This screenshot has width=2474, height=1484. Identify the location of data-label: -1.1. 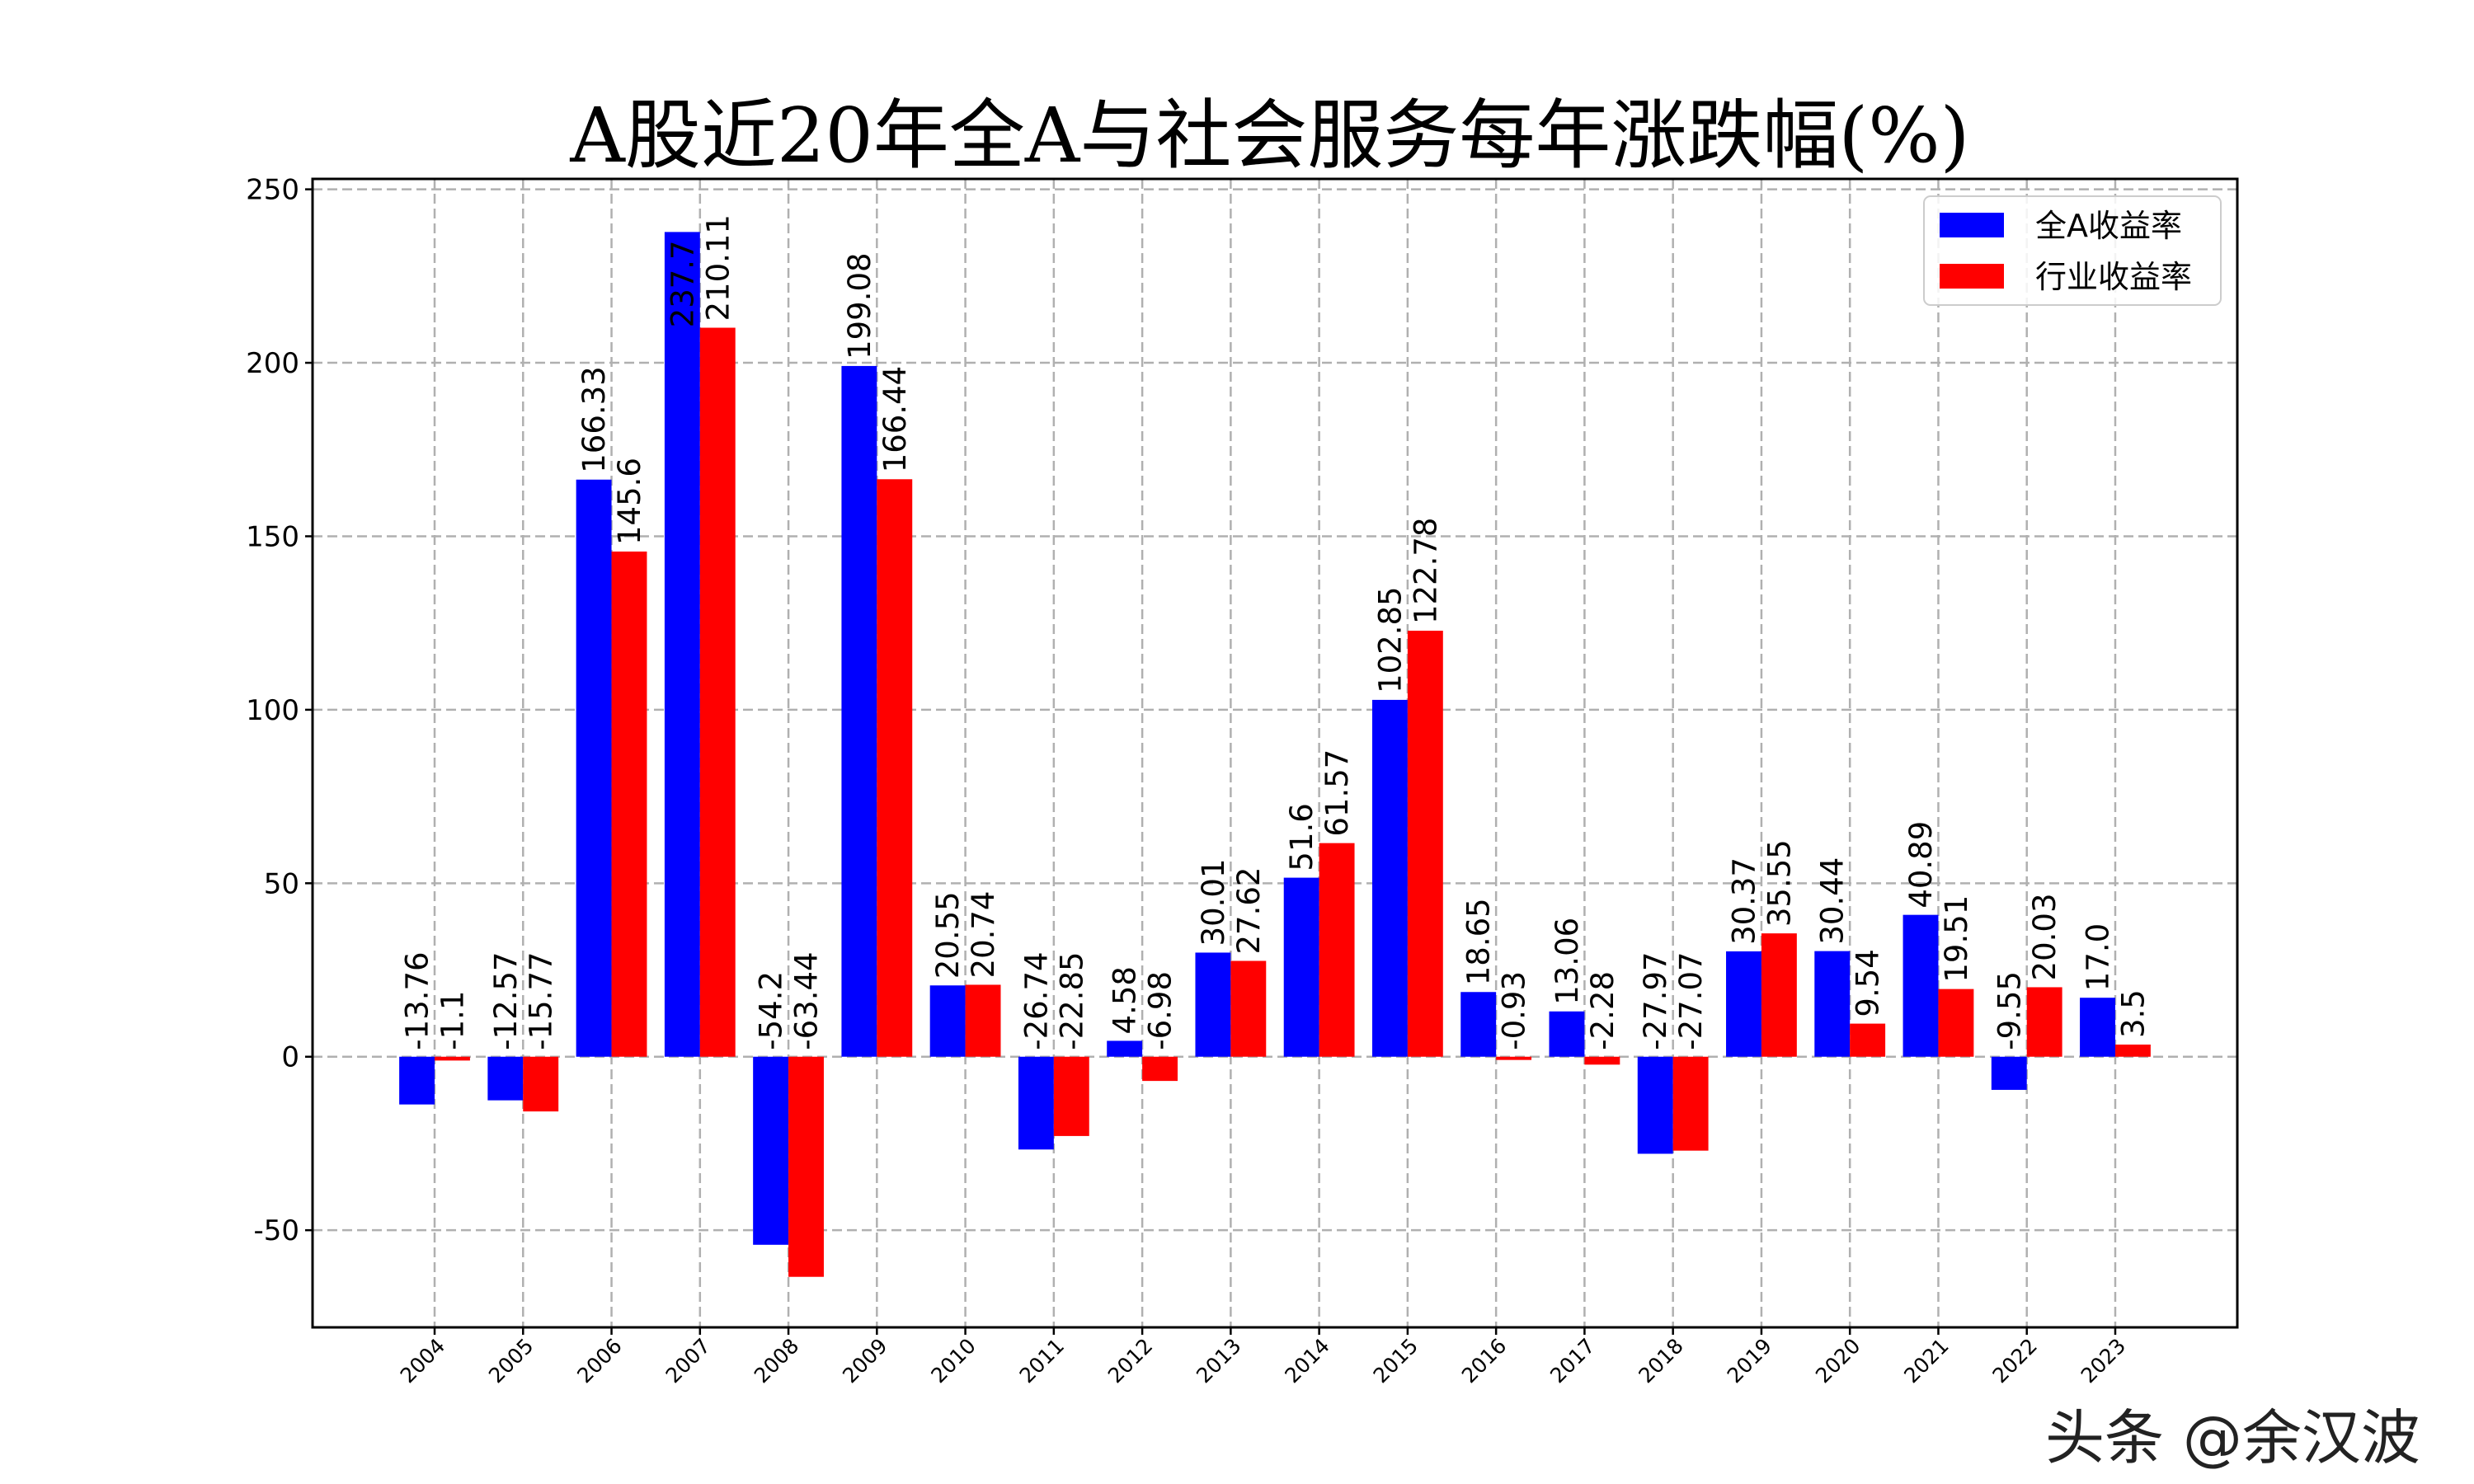
(452, 1020).